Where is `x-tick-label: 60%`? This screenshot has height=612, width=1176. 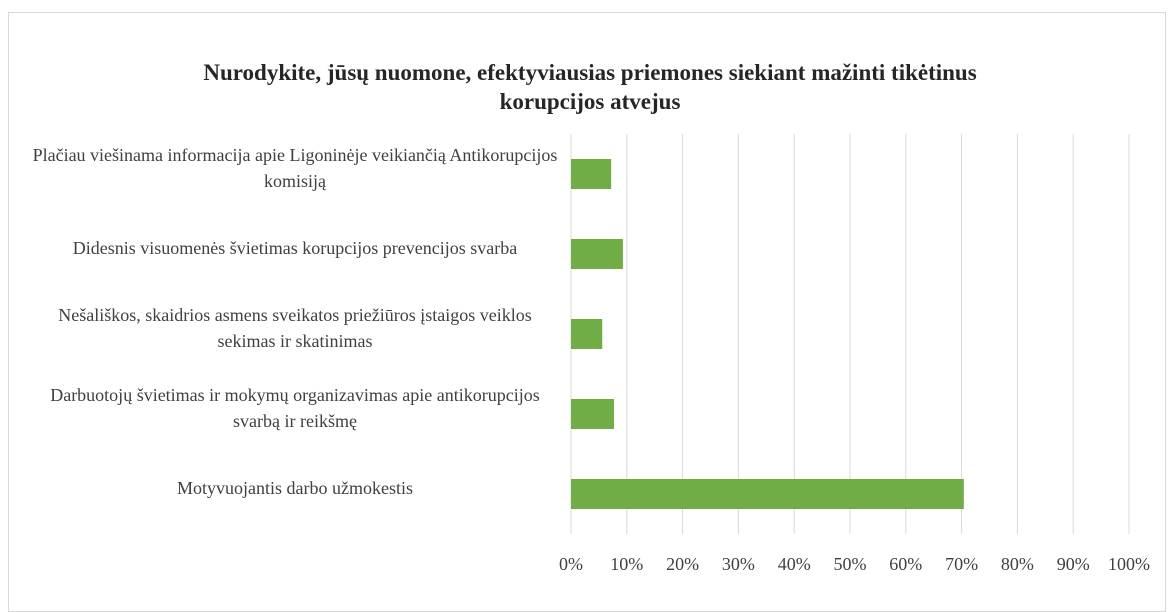
x-tick-label: 60% is located at coordinates (905, 564).